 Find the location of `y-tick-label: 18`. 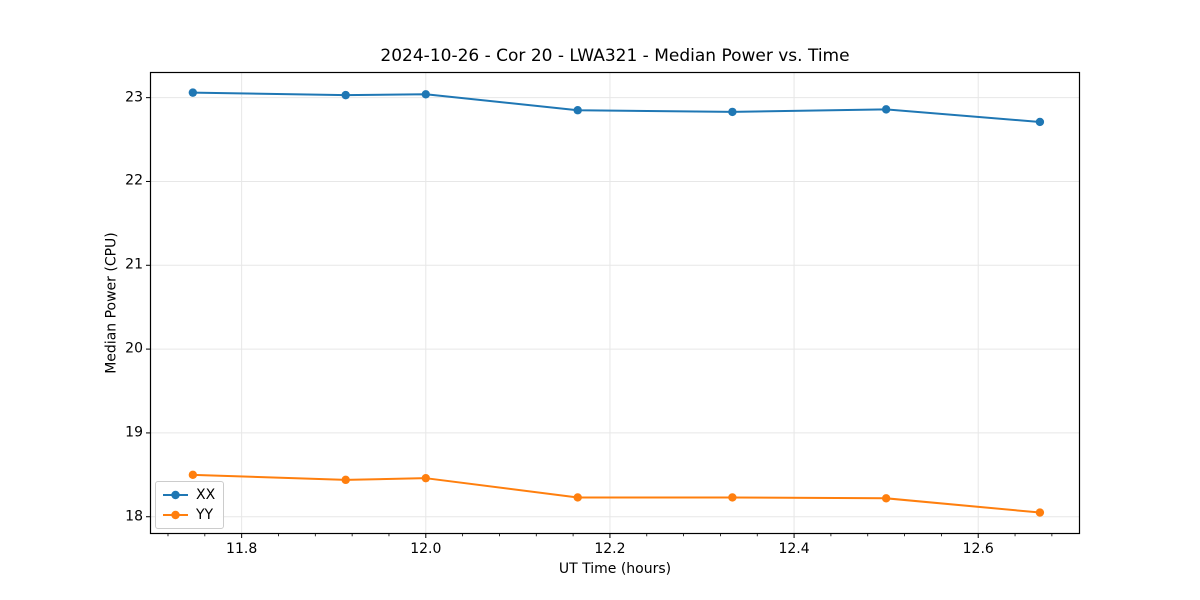

y-tick-label: 18 is located at coordinates (134, 516).